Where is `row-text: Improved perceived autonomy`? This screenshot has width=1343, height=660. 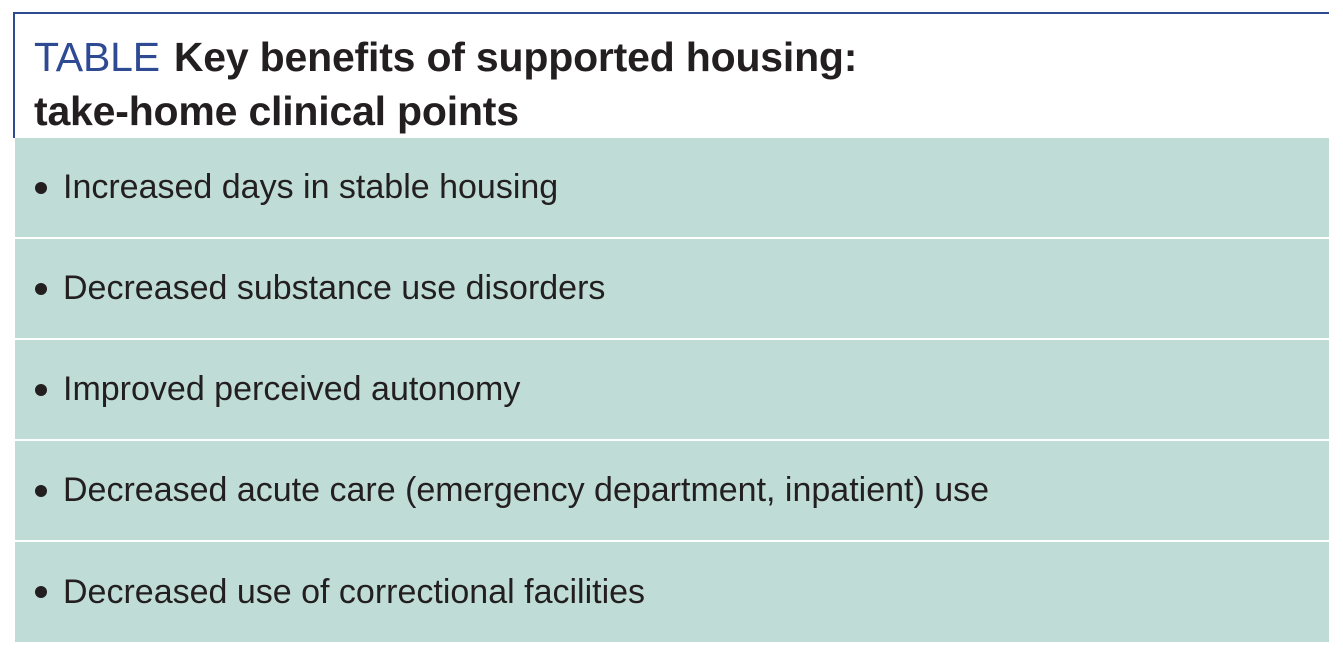
row-text: Improved perceived autonomy is located at coordinates (292, 389).